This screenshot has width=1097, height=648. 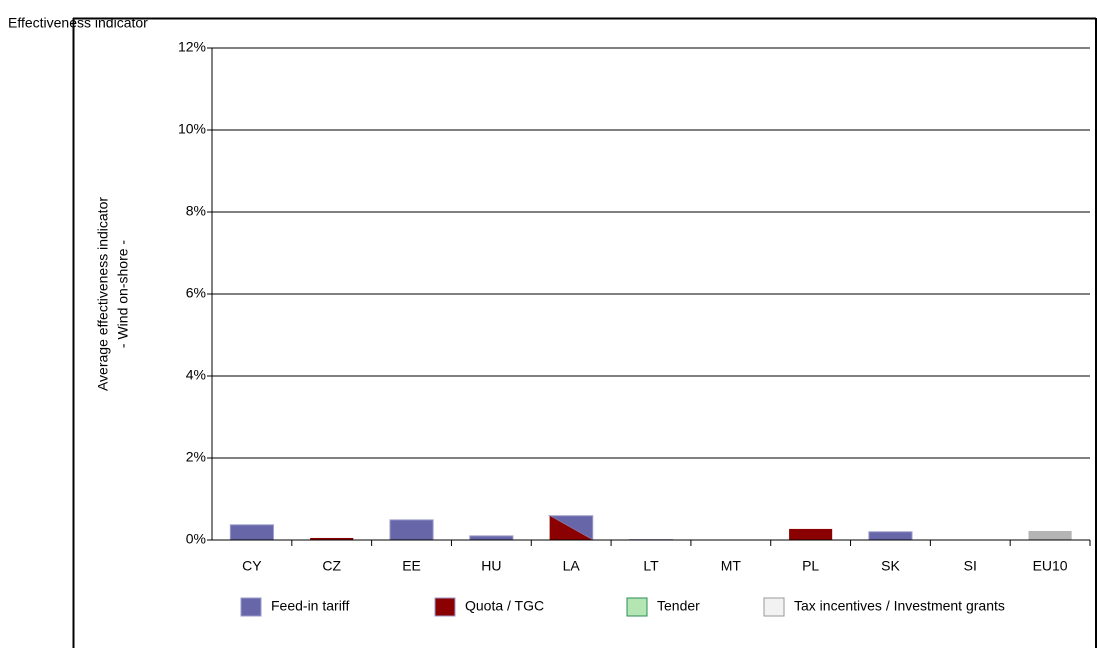 What do you see at coordinates (123, 294) in the screenshot?
I see `y-axis-label: - Wind on-shore -` at bounding box center [123, 294].